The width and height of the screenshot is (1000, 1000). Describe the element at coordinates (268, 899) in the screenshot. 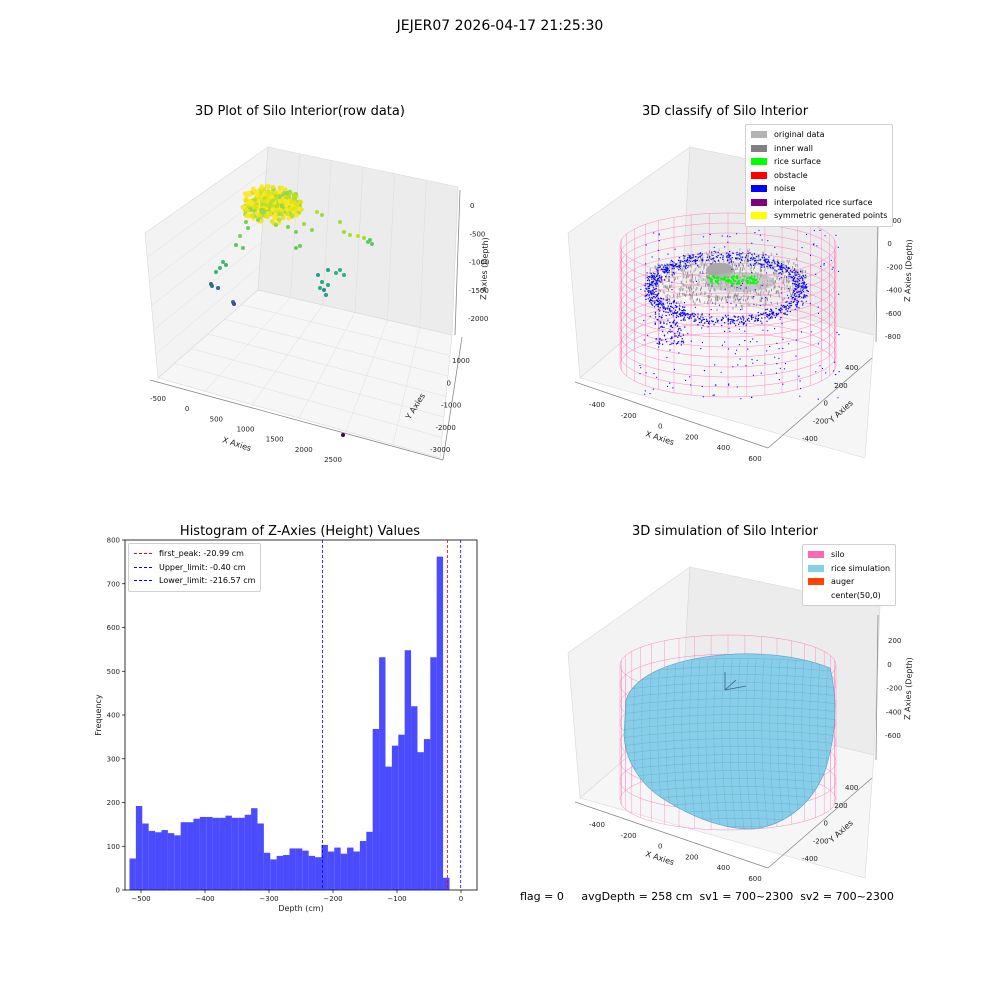

I see `histogram-xtick-2: −300` at that location.